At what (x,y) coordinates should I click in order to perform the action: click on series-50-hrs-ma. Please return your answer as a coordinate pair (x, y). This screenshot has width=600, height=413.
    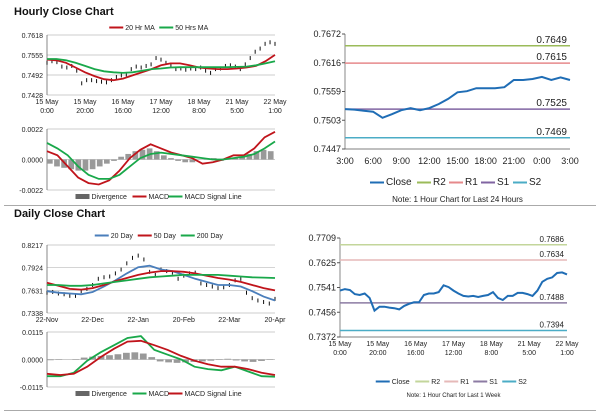
    Looking at the image, I should click on (161, 66).